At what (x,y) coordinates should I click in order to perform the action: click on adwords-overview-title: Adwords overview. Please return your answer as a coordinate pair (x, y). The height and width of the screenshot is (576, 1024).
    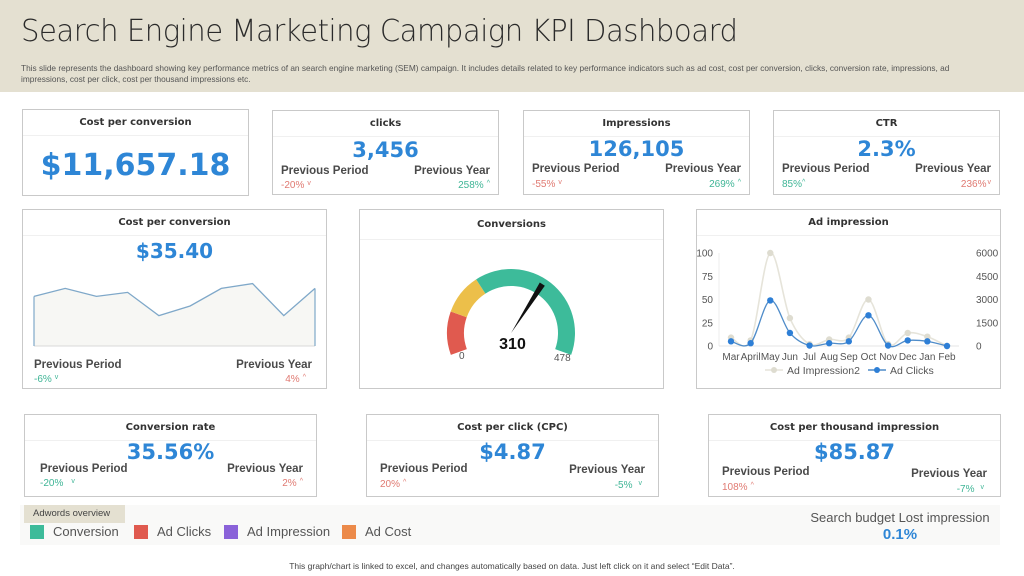
    Looking at the image, I should click on (74, 514).